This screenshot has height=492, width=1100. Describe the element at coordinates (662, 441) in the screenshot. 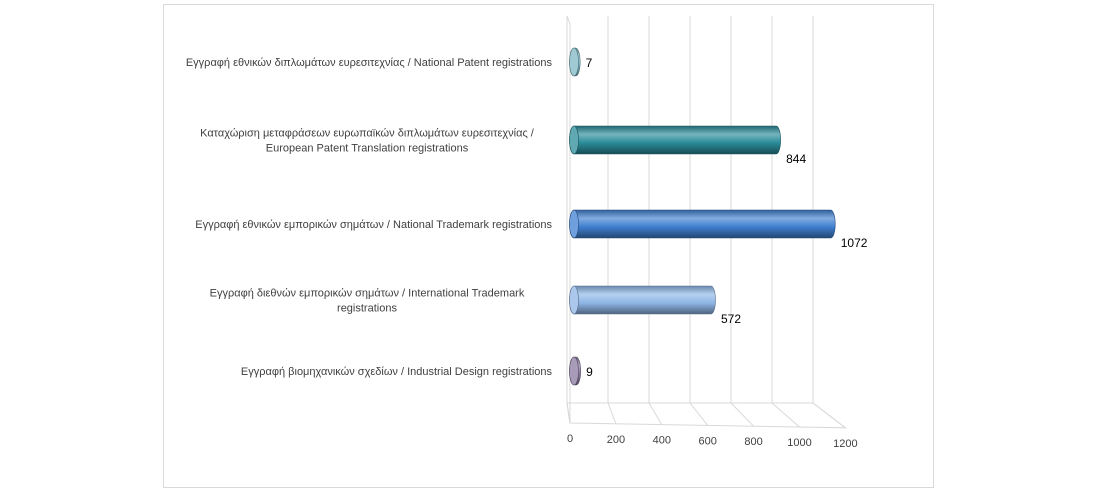

I see `x-tick-label: 400` at that location.